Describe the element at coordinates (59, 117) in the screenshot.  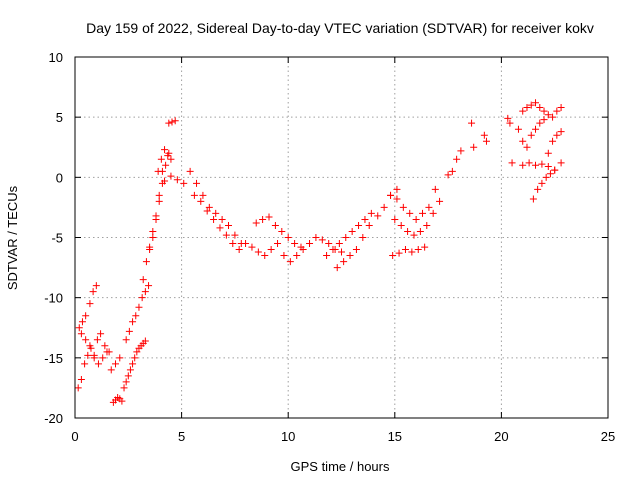
I see `y-tick-label: 5` at that location.